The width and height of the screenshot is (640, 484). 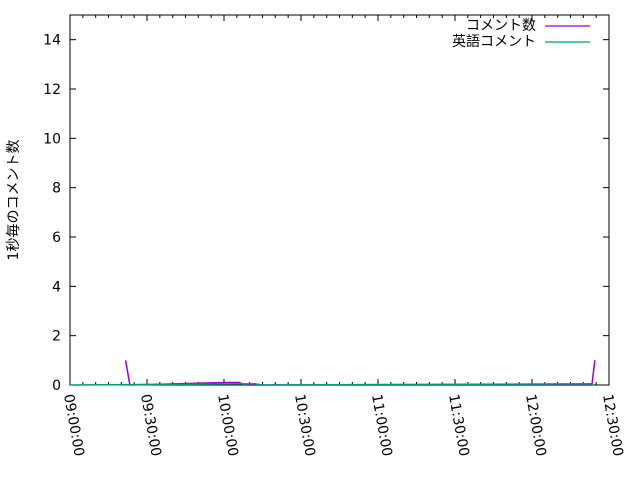 I want to click on x-tick-label: 12:30:00, so click(x=612, y=425).